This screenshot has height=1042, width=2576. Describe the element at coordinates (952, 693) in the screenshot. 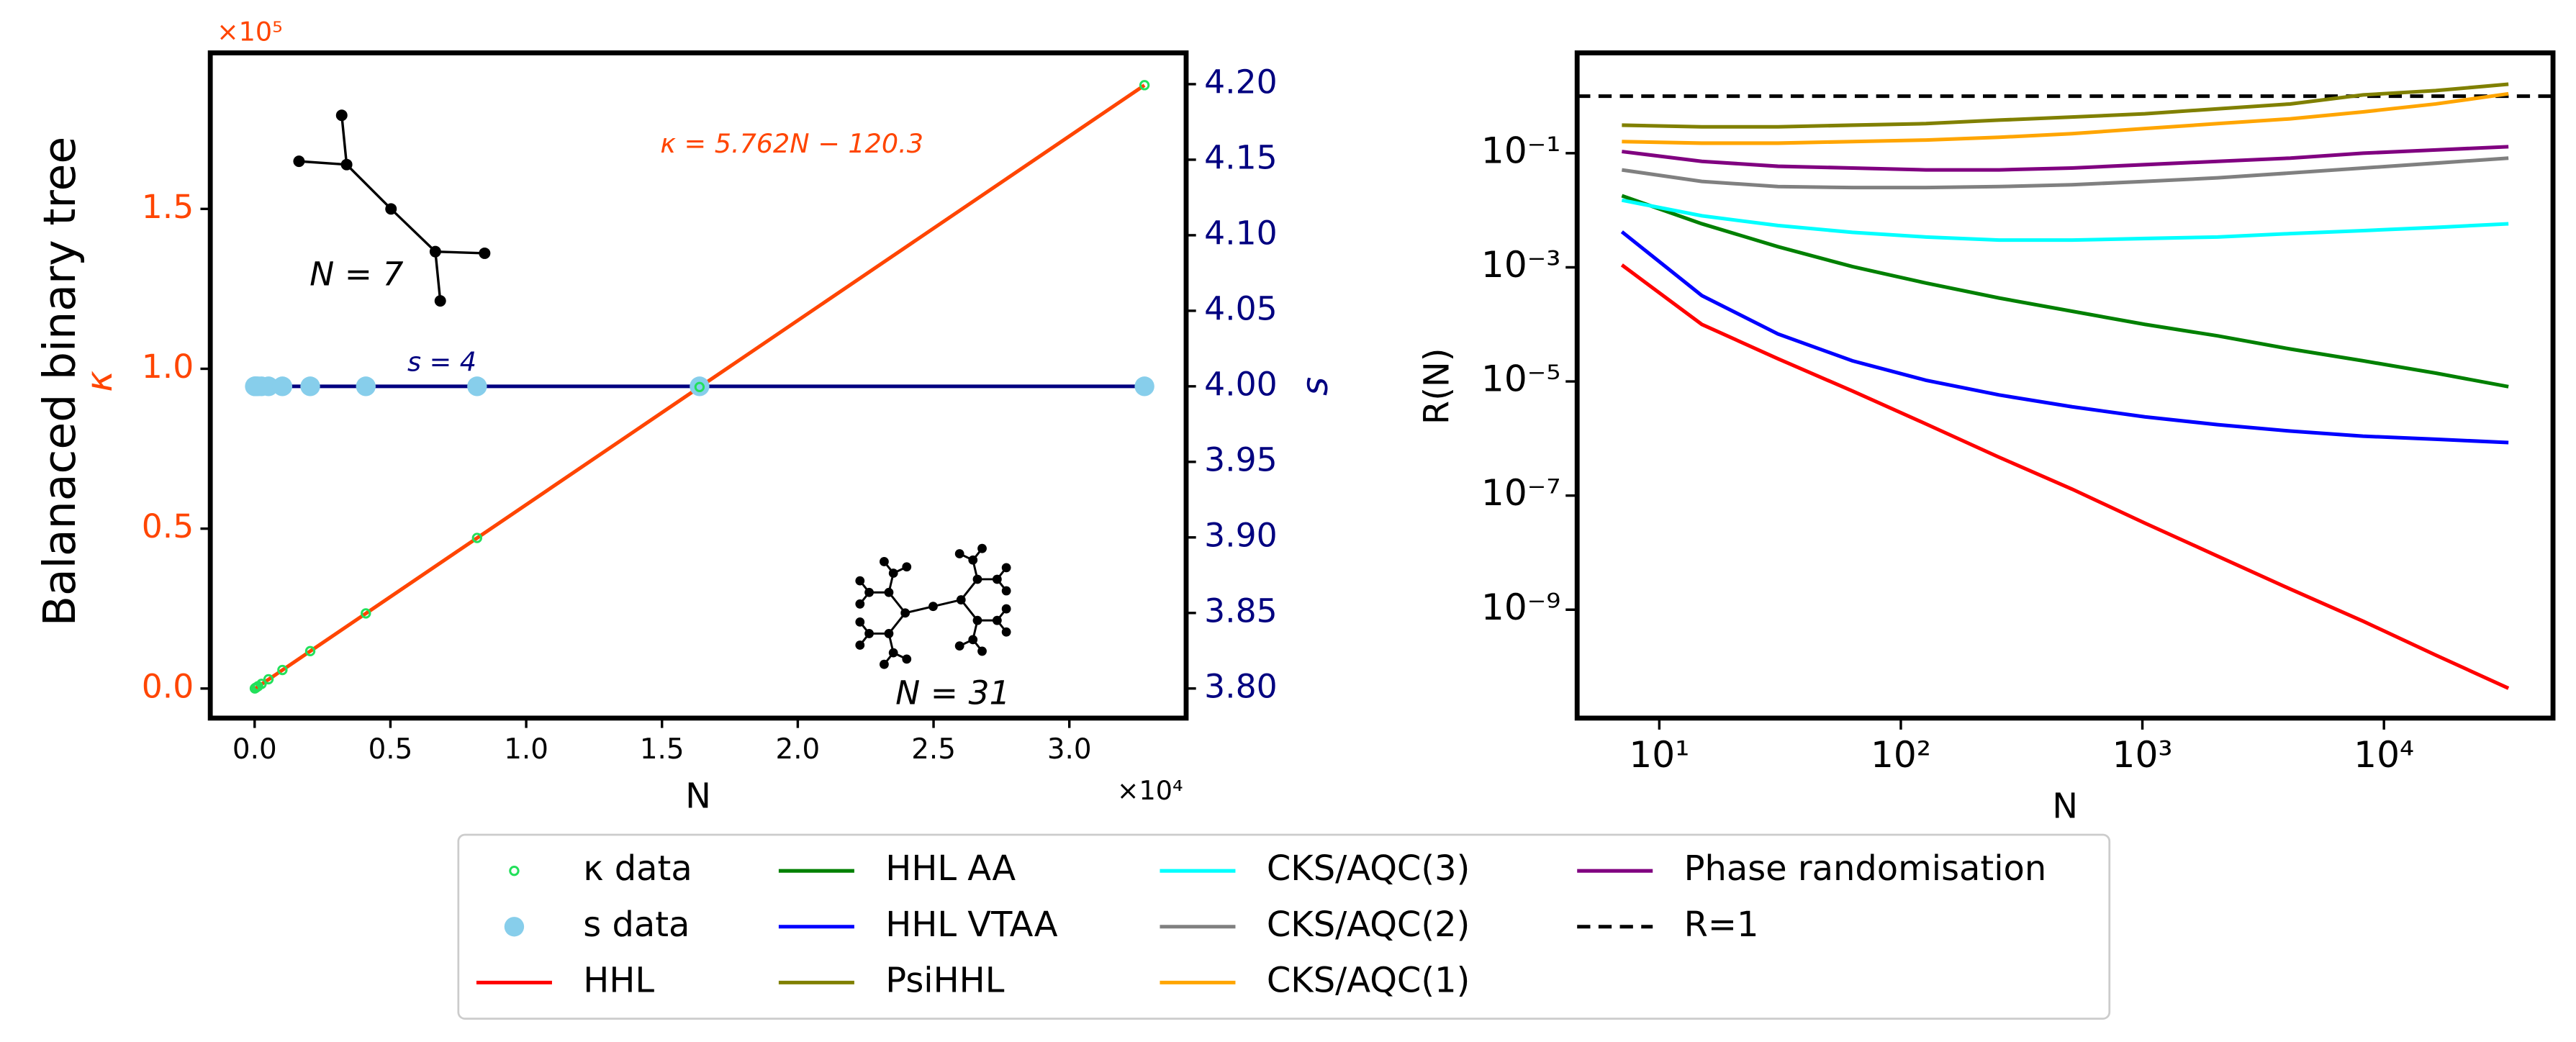

I see `inset-label: N = 31` at that location.